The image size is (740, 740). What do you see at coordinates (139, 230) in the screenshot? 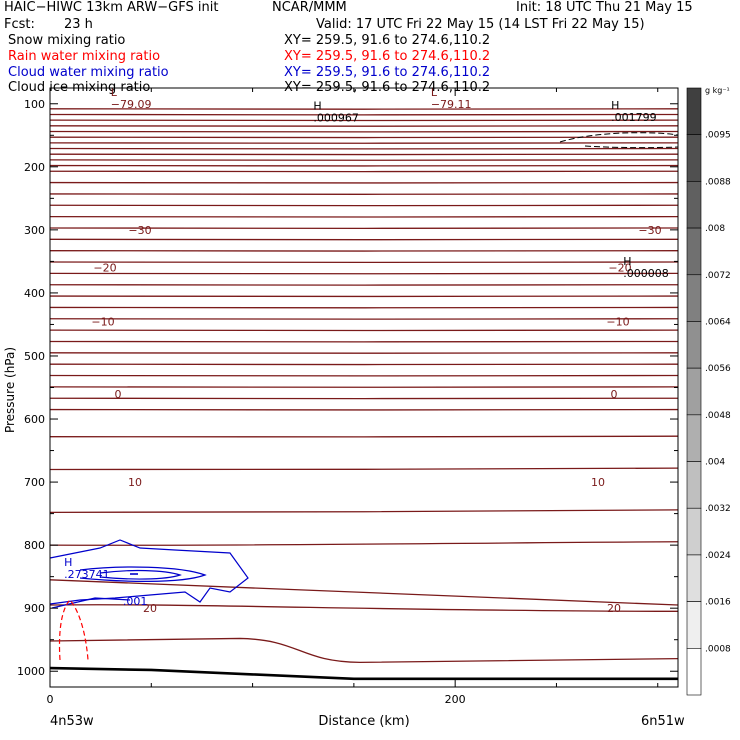
I see `isotherm-label-left: −30` at bounding box center [139, 230].